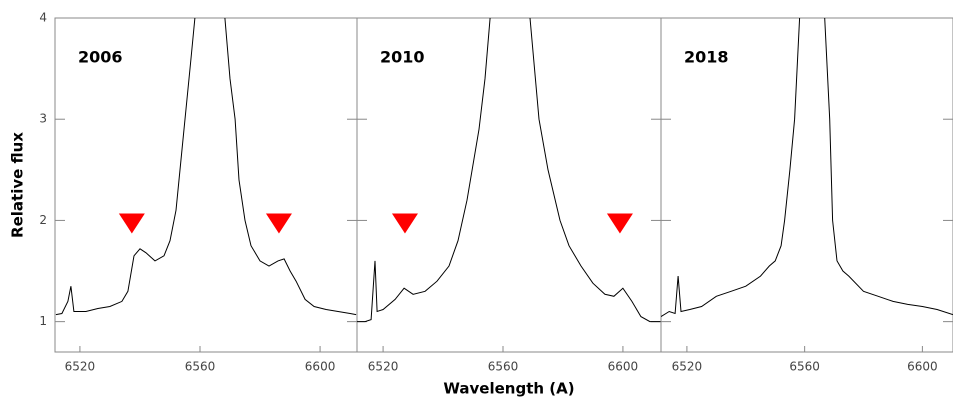 This screenshot has height=398, width=953. What do you see at coordinates (508, 389) in the screenshot?
I see `x-axis-label: Wavelength (A)` at bounding box center [508, 389].